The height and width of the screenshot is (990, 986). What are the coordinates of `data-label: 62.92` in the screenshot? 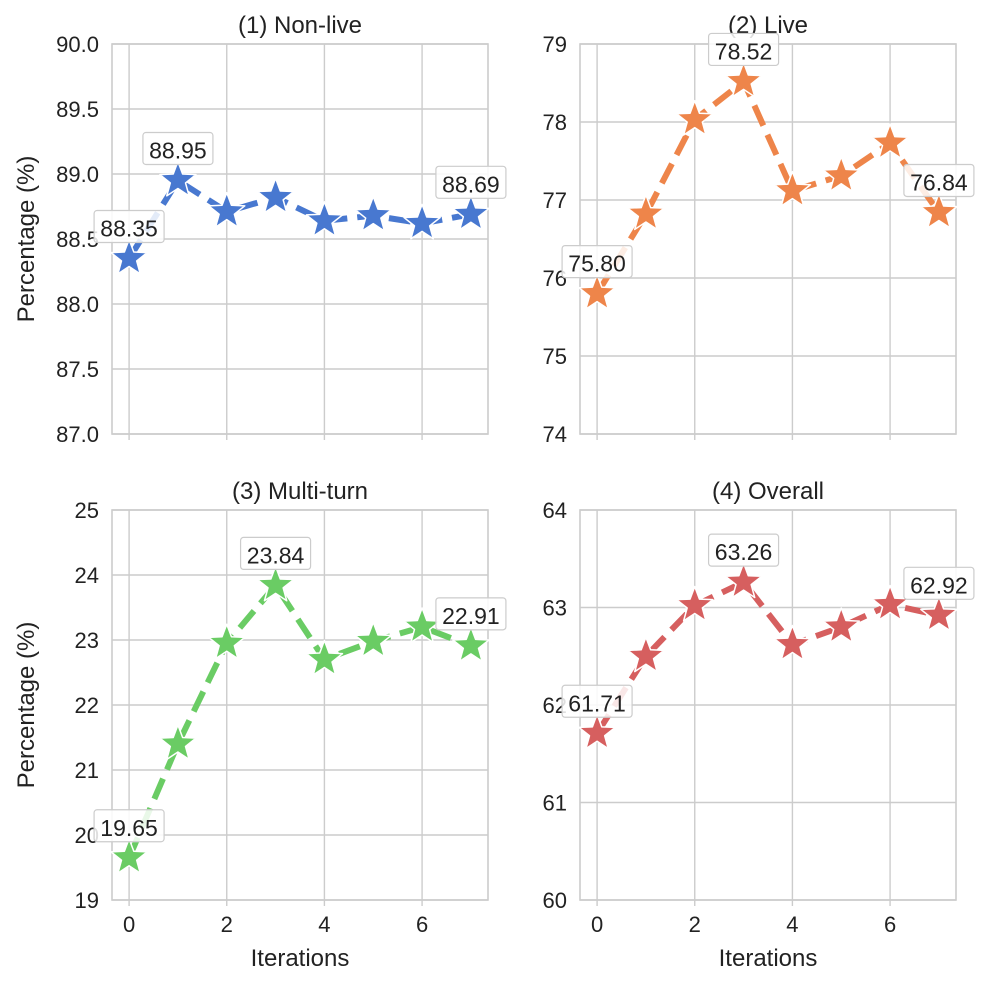 It's located at (939, 583).